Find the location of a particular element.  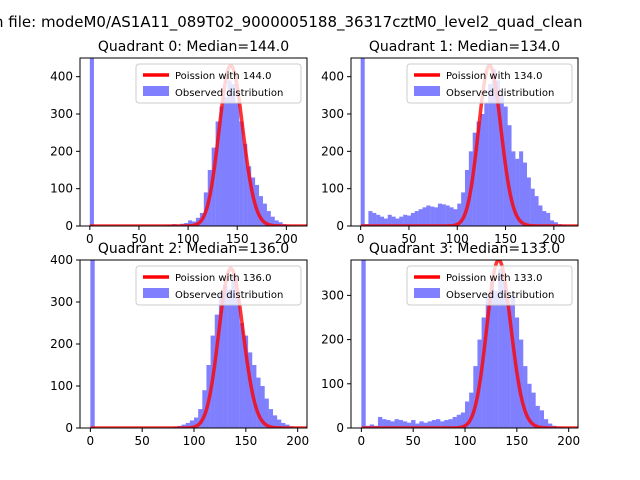

panel-title: Quadrant 1: Median=134.0 is located at coordinates (464, 47).